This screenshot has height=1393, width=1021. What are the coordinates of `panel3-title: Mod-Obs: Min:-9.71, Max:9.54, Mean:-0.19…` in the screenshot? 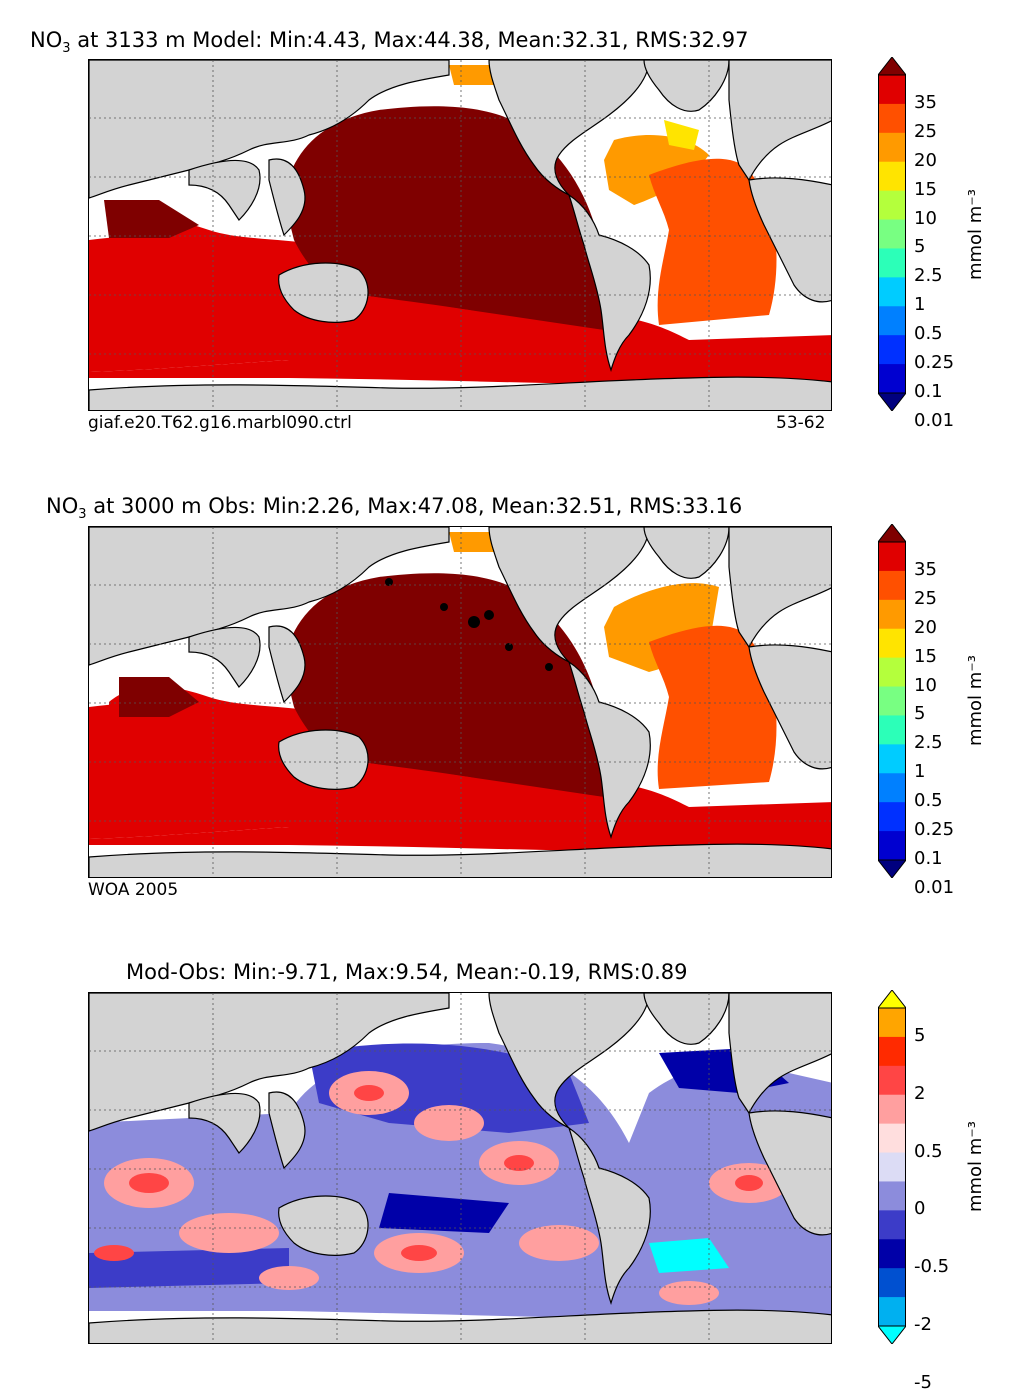 It's located at (407, 972).